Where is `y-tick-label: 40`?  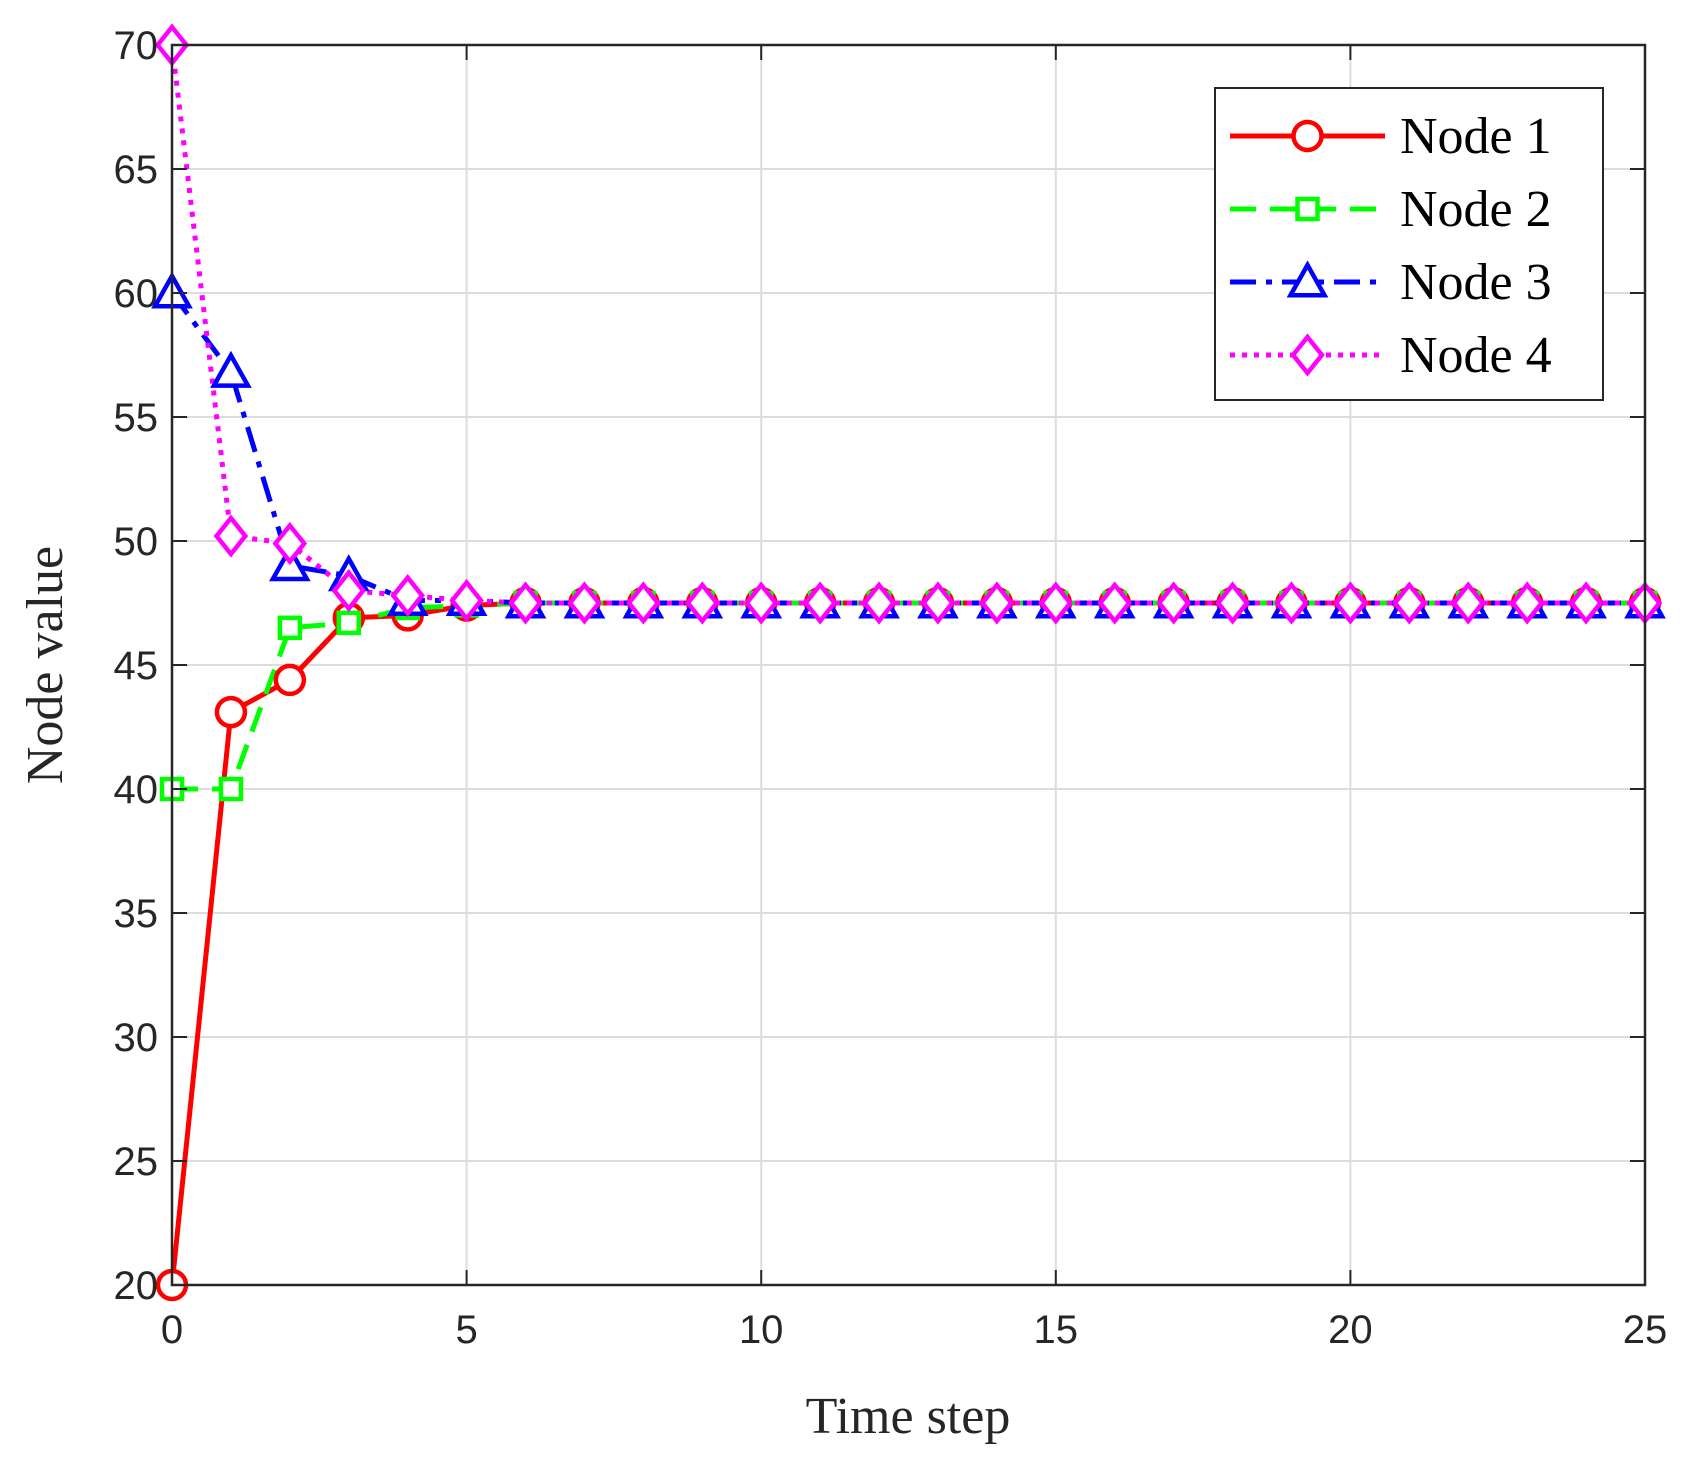 y-tick-label: 40 is located at coordinates (136, 790).